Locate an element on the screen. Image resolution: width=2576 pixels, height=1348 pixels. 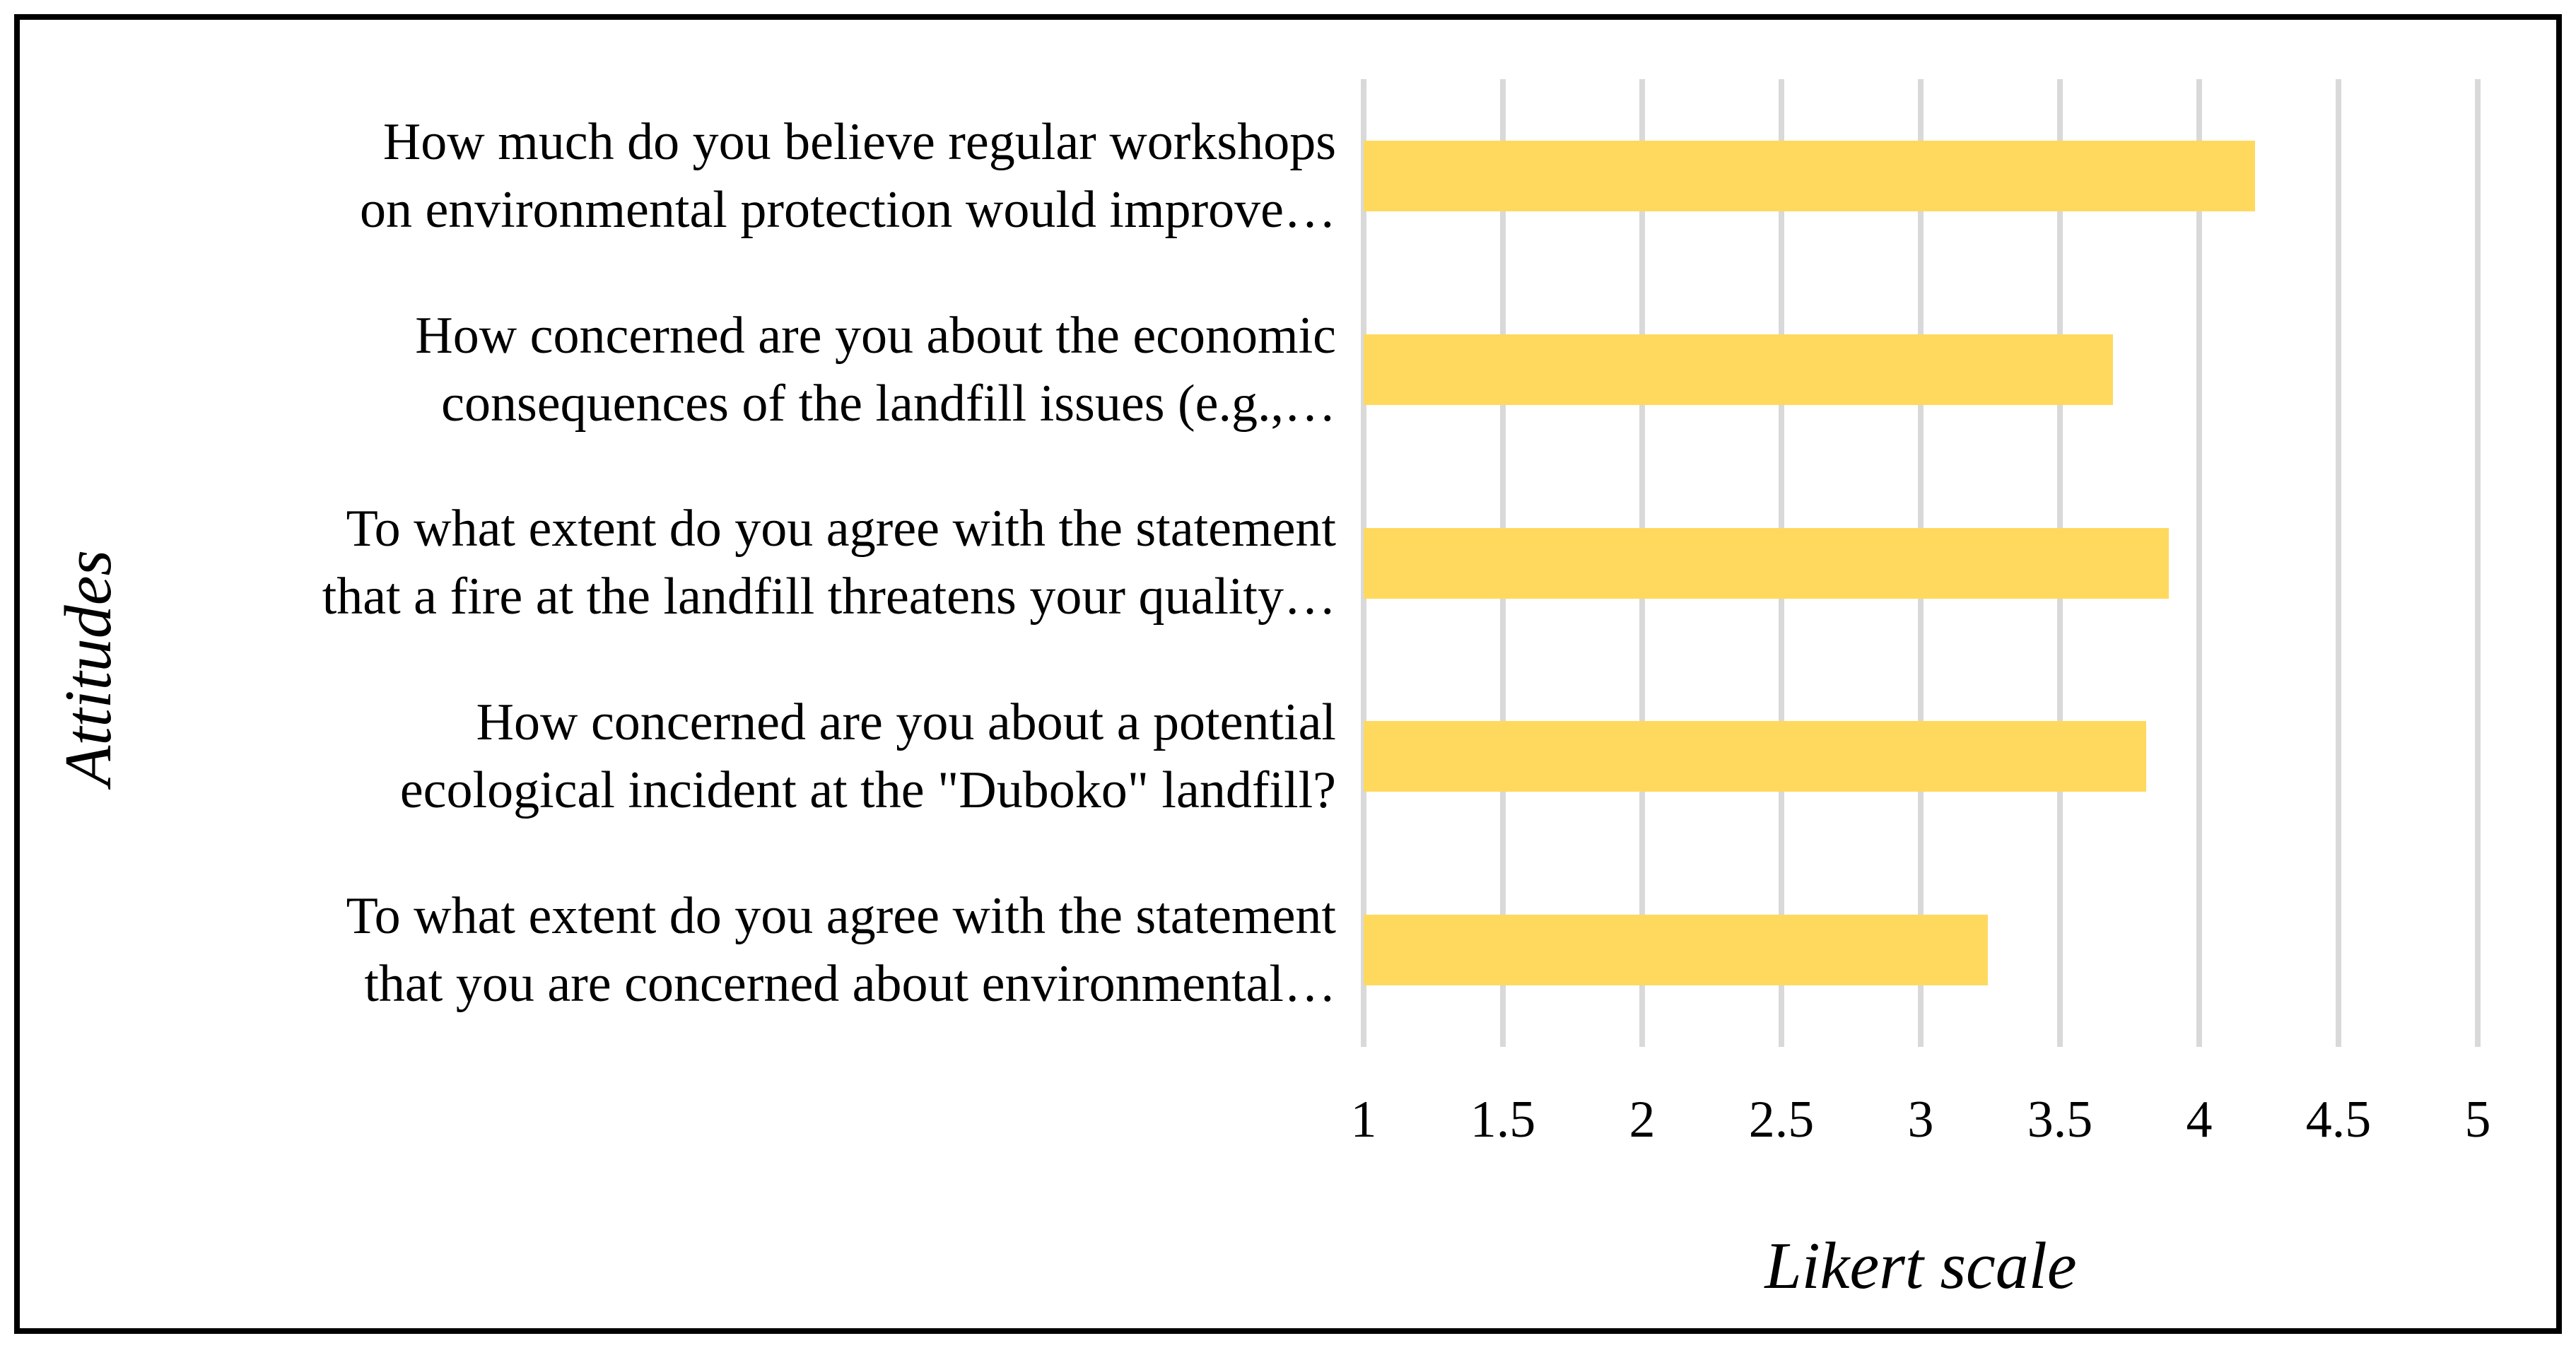
y-axis-title: Attitudes is located at coordinates (88, 668).